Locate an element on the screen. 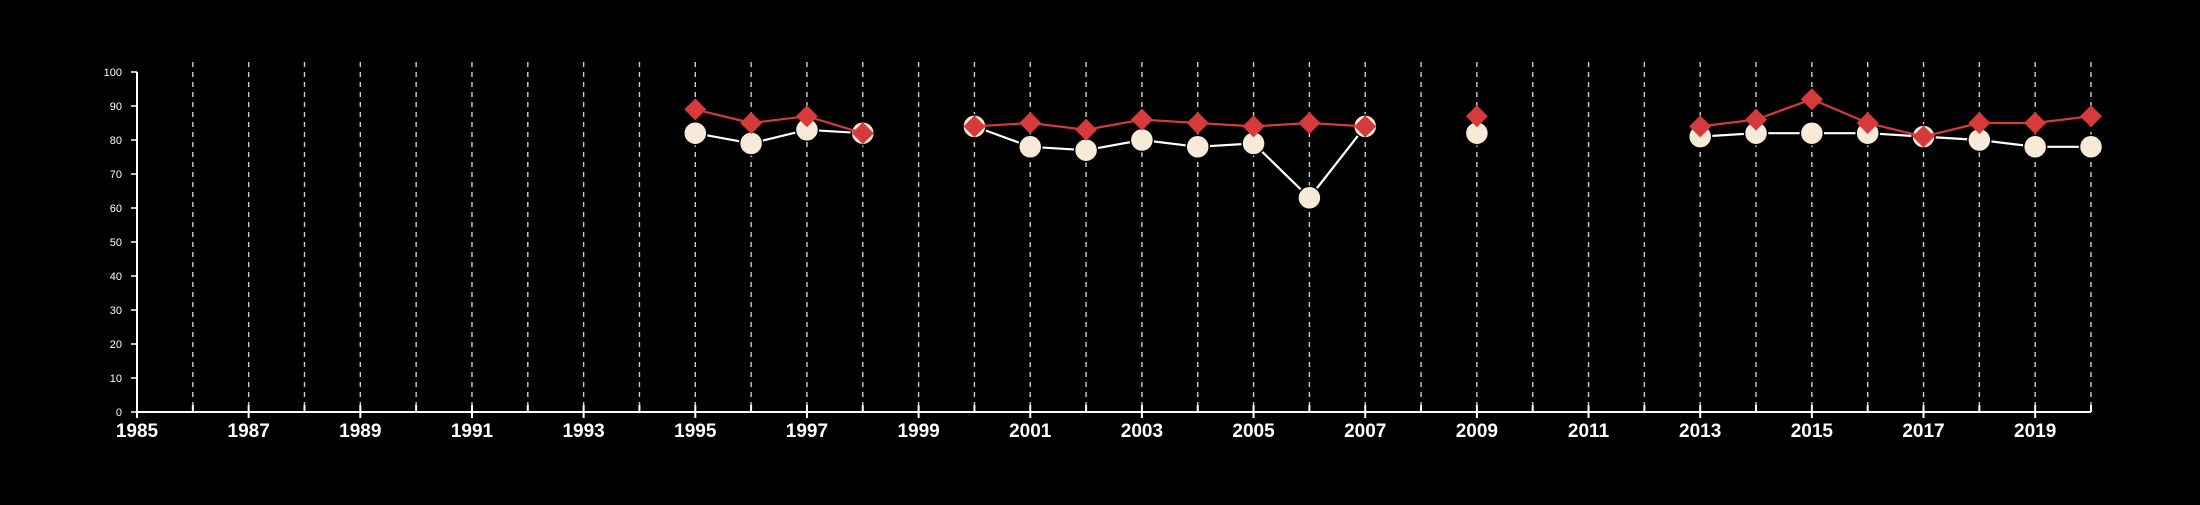 The width and height of the screenshot is (2200, 505). y-tick-label: 100 is located at coordinates (113, 73).